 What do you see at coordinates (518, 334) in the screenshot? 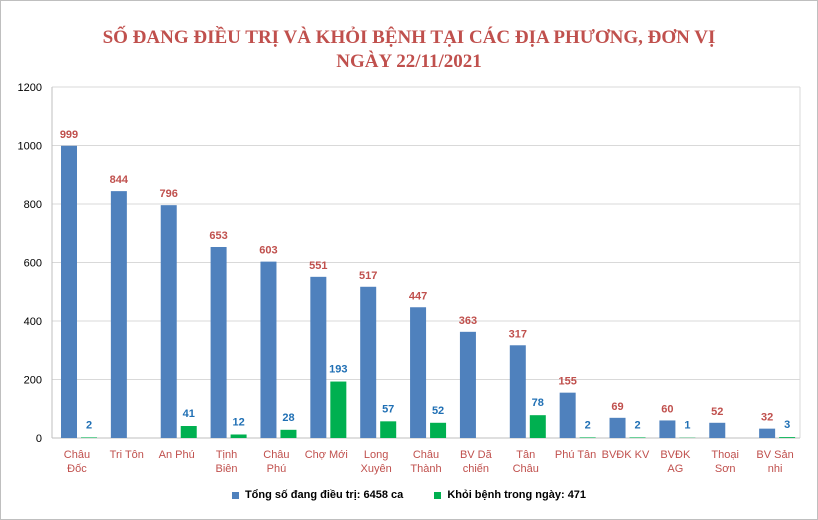
I see `data-label-treatment: 317` at bounding box center [518, 334].